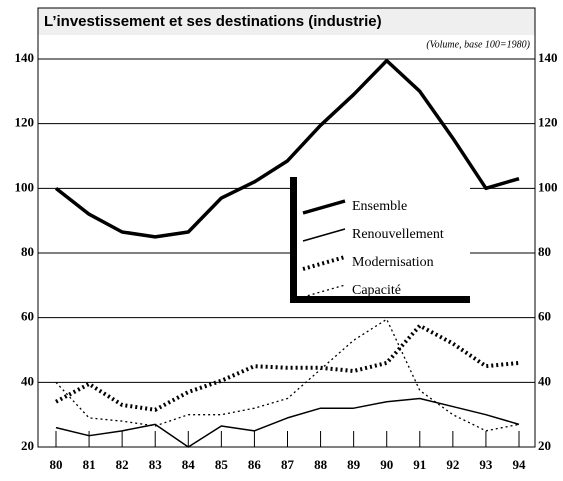 The width and height of the screenshot is (563, 481). Describe the element at coordinates (27, 445) in the screenshot. I see `y-tick-label: 20` at that location.